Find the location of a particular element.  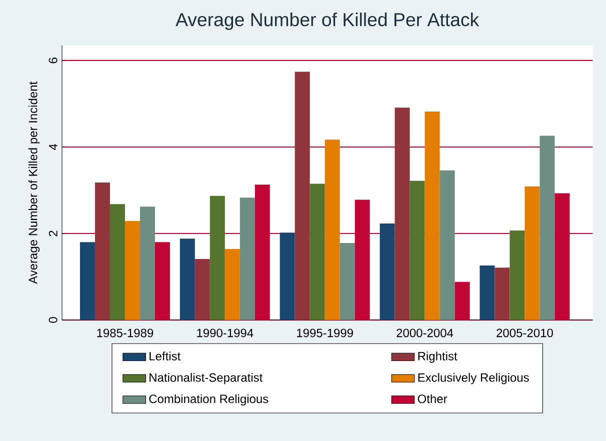

legend-label: Leftist is located at coordinates (165, 356).